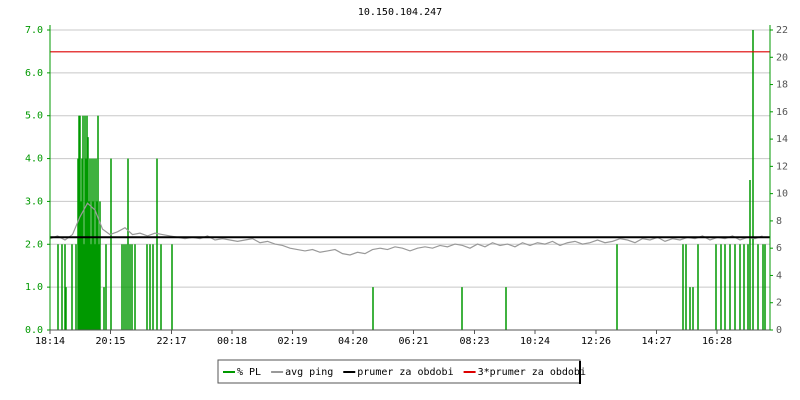  I want to click on y2-tick-label: 18, so click(782, 85).